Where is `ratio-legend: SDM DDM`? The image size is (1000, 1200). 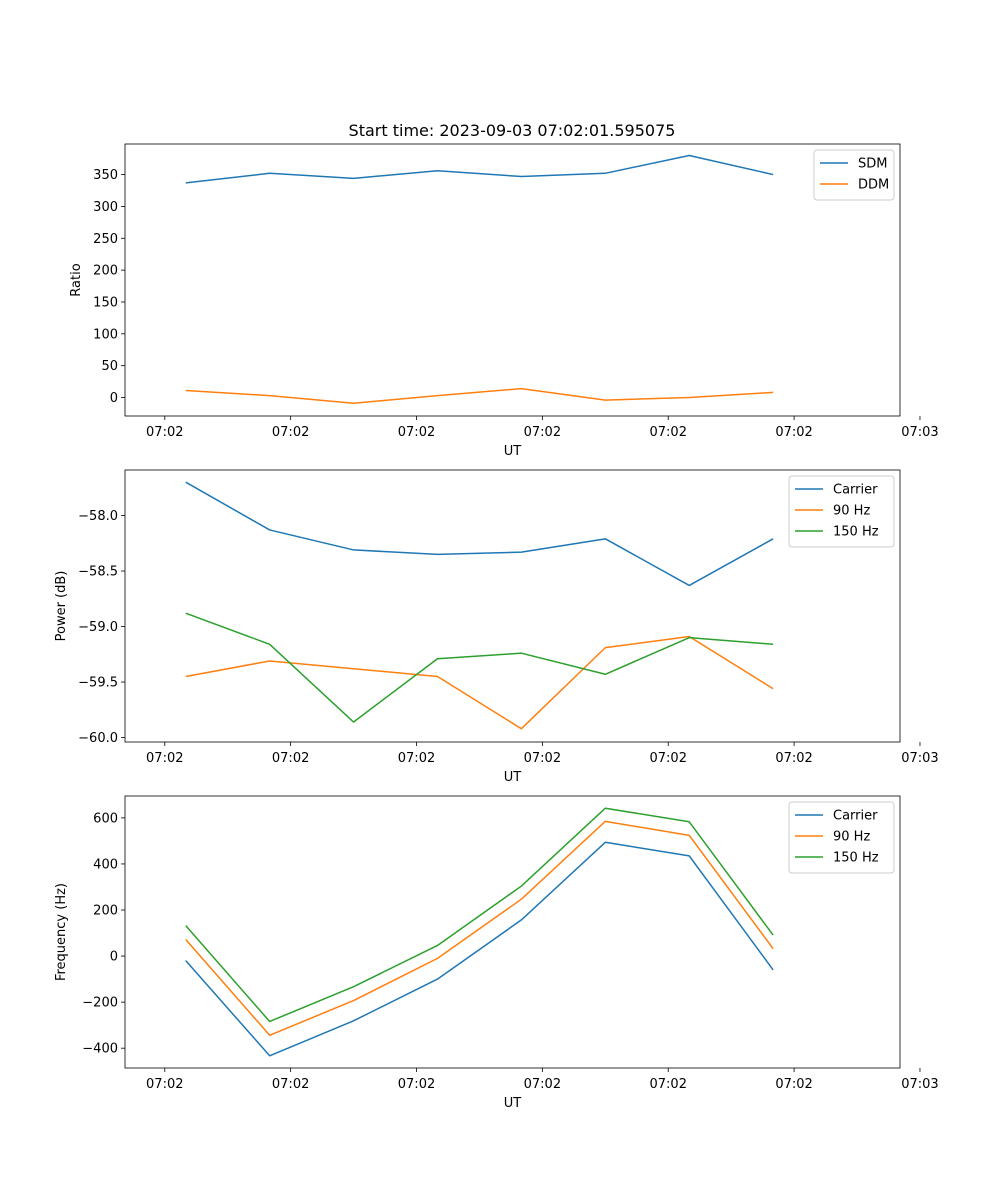
ratio-legend: SDM DDM is located at coordinates (854, 175).